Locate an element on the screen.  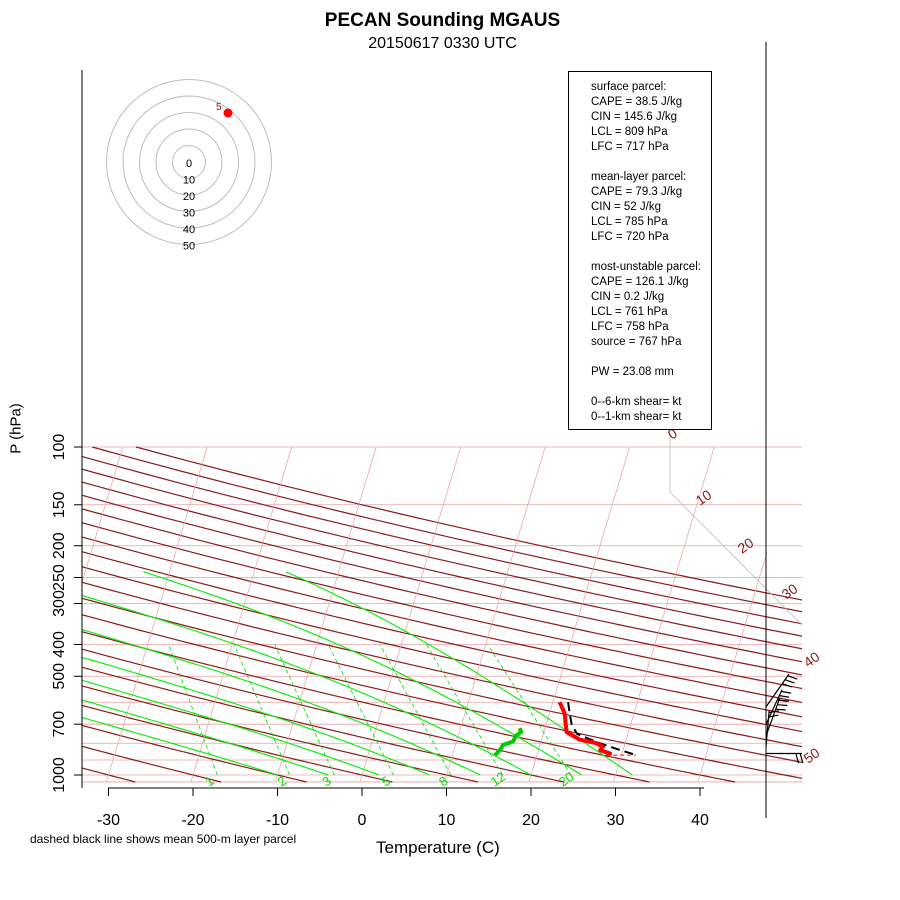
sounding-profiles is located at coordinates (565, 729).